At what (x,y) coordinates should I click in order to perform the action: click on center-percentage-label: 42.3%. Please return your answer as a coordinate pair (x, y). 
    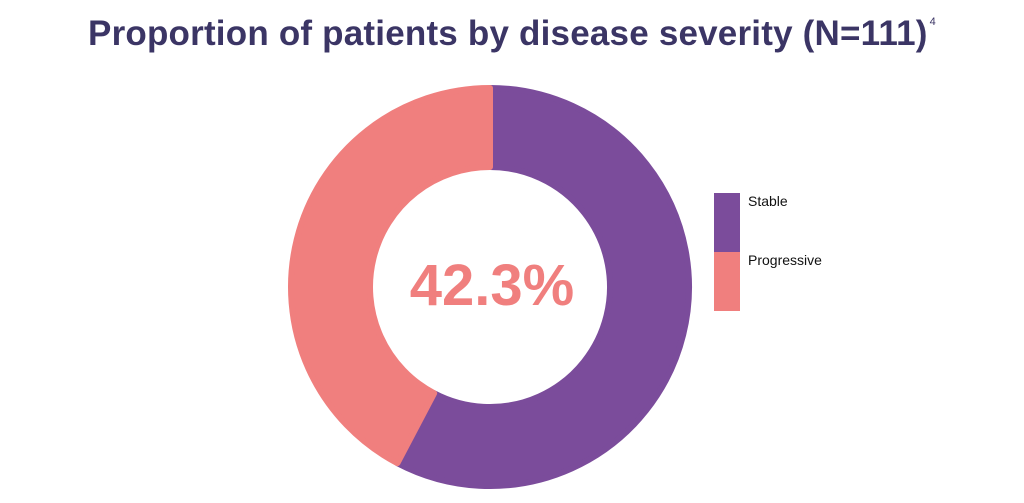
    Looking at the image, I should click on (492, 285).